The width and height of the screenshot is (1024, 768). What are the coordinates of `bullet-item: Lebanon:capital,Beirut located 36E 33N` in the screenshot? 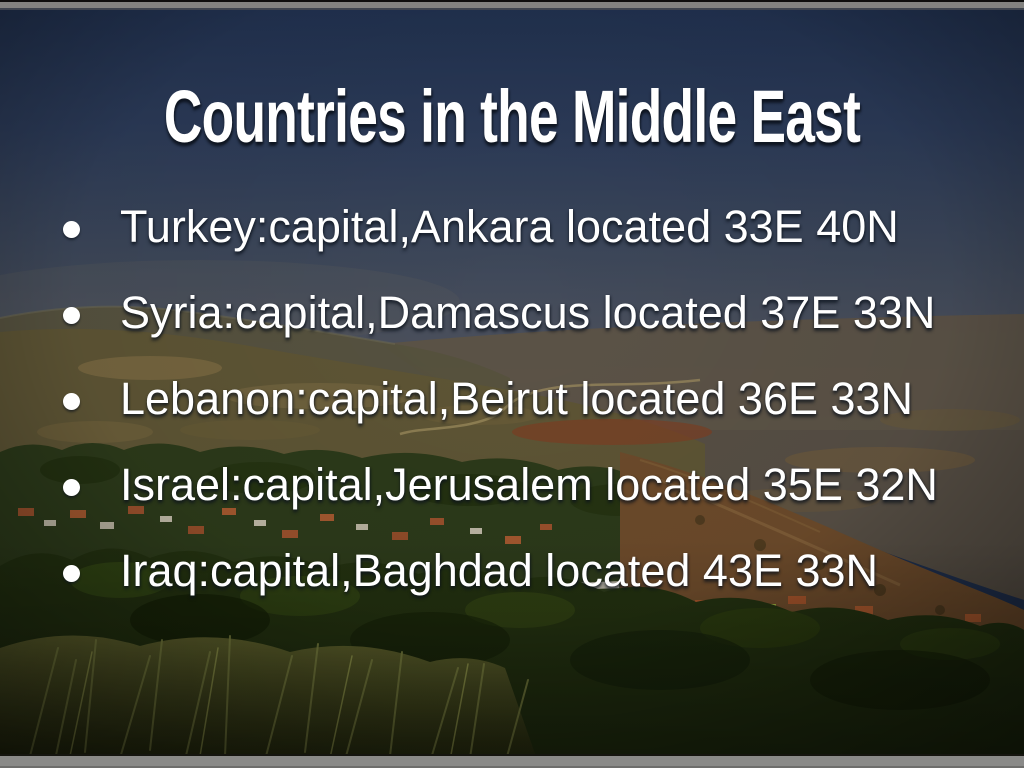 It's located at (538, 399).